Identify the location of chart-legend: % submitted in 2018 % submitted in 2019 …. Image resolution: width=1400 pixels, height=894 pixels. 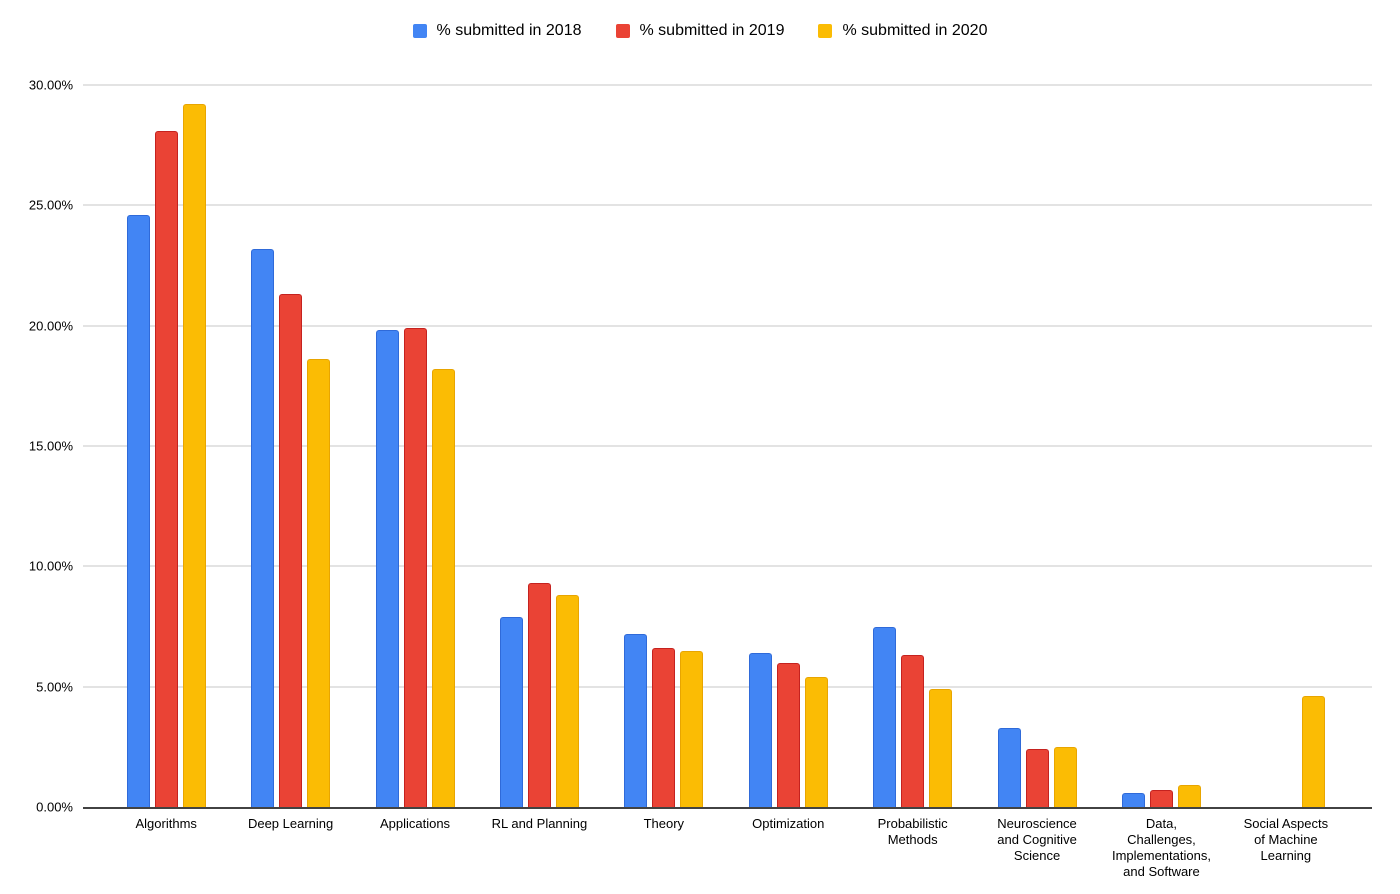
(700, 31).